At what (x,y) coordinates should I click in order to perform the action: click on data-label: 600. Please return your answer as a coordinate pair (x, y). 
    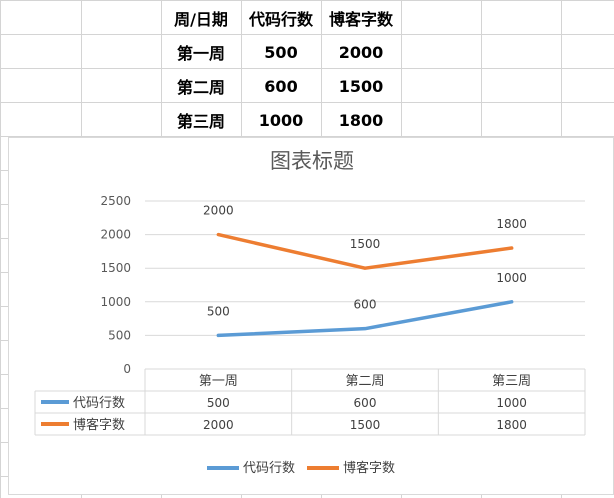
    Looking at the image, I should click on (365, 305).